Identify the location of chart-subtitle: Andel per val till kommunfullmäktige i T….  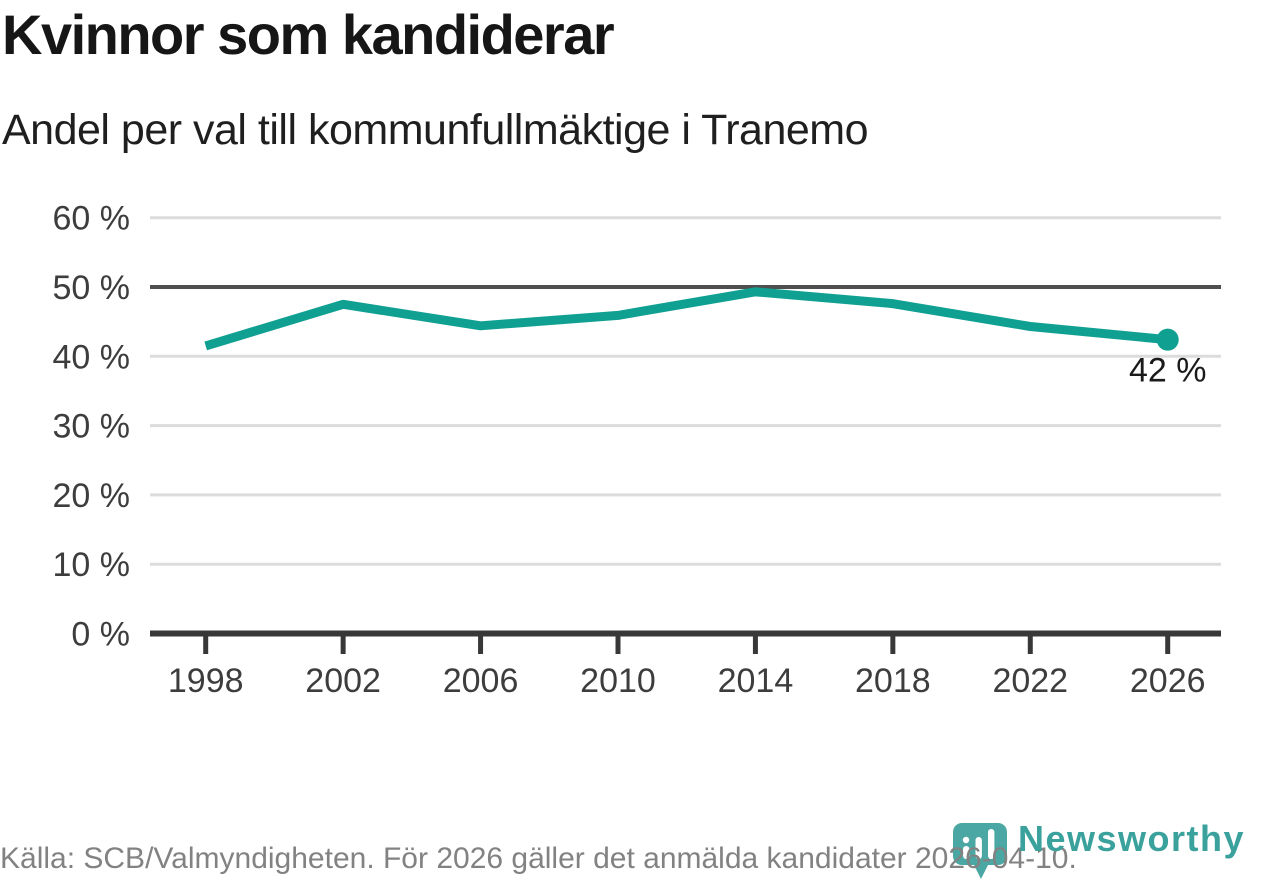
(435, 130).